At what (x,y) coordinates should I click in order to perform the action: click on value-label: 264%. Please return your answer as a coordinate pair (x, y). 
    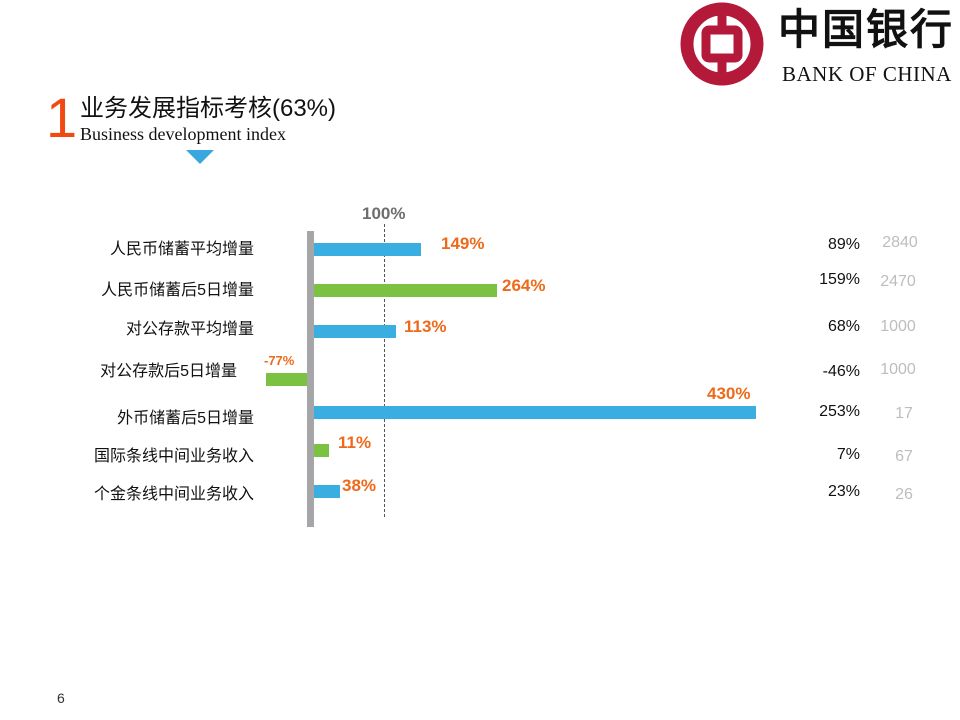
    Looking at the image, I should click on (524, 285).